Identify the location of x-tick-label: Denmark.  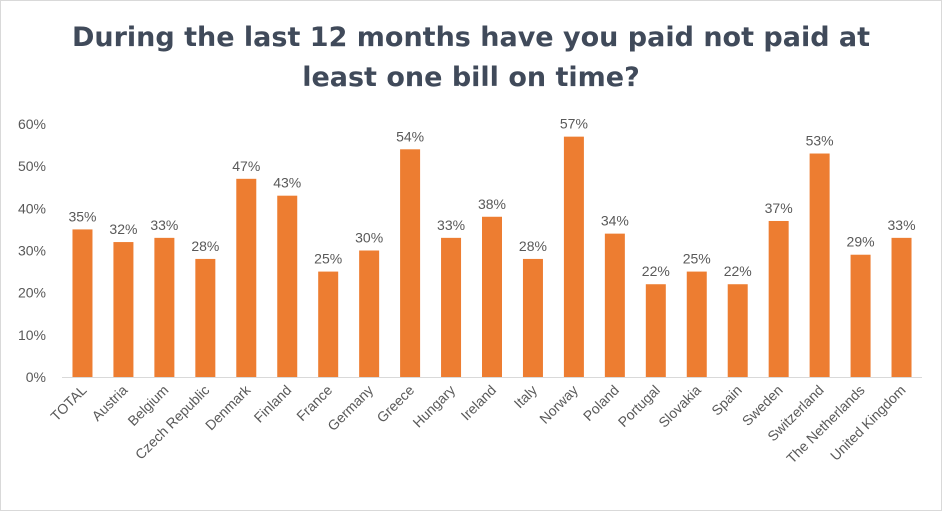
(228, 407).